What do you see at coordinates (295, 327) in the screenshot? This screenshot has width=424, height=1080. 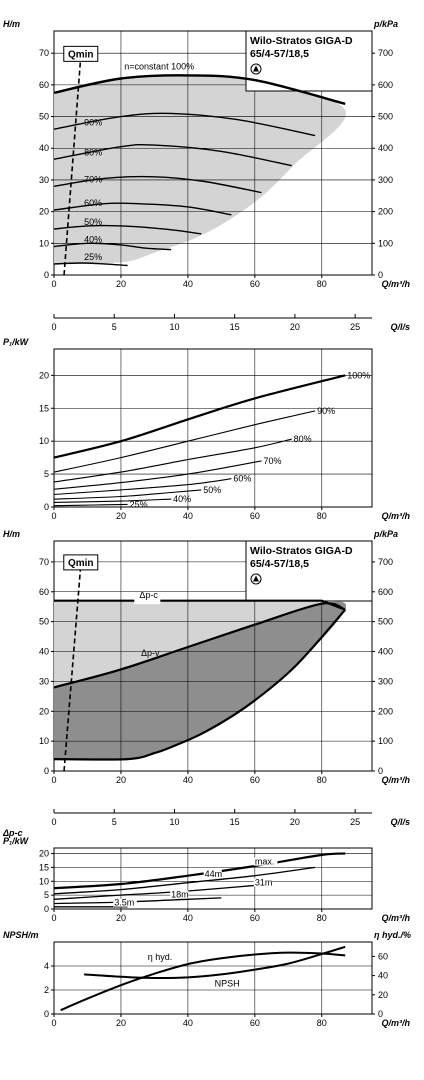 I see `ls-axis-1-tick-label: 20` at bounding box center [295, 327].